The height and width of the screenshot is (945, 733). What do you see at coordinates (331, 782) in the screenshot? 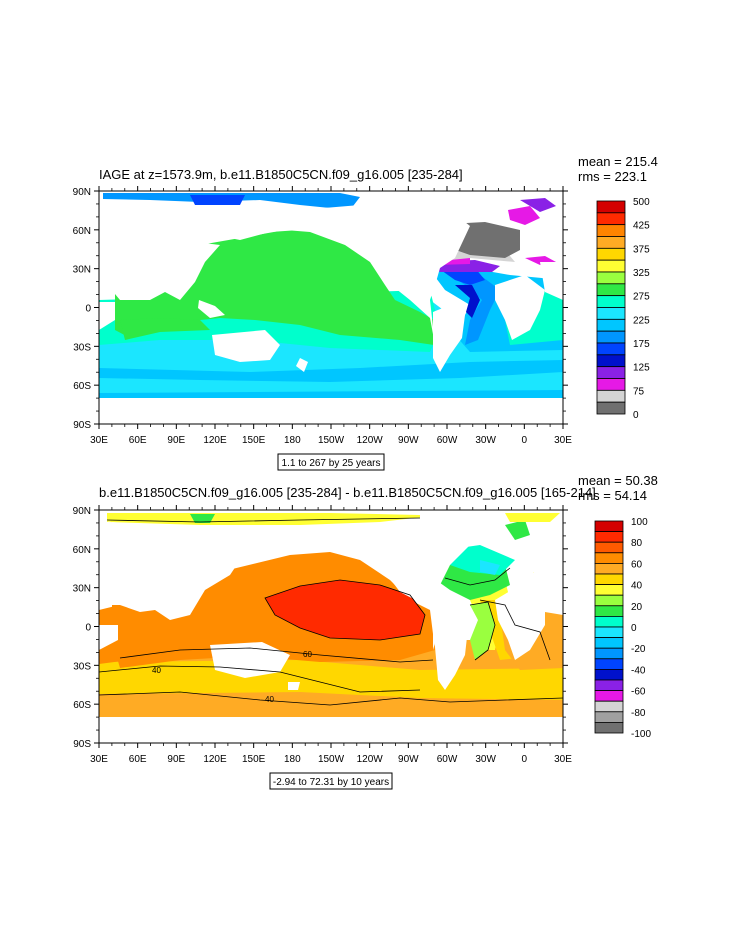
I see `panel2-info-text: -2.94 to 72.31 by 10 years` at bounding box center [331, 782].